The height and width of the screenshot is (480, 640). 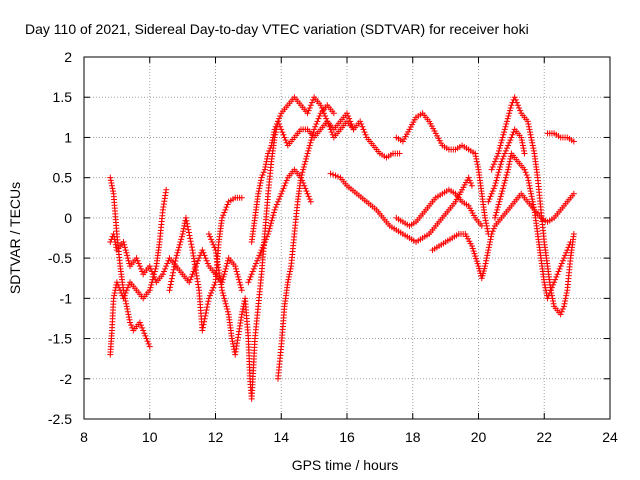 I want to click on y-axis-title: SDTVAR / TECUs, so click(x=15, y=238).